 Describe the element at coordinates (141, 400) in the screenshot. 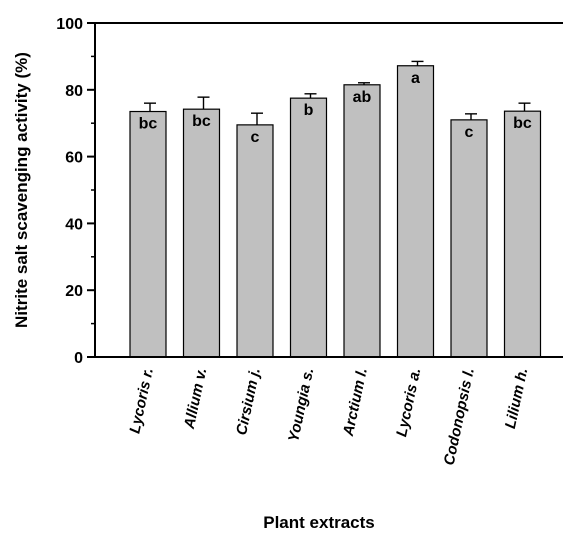

I see `x-category-label: Lycoris r.` at that location.